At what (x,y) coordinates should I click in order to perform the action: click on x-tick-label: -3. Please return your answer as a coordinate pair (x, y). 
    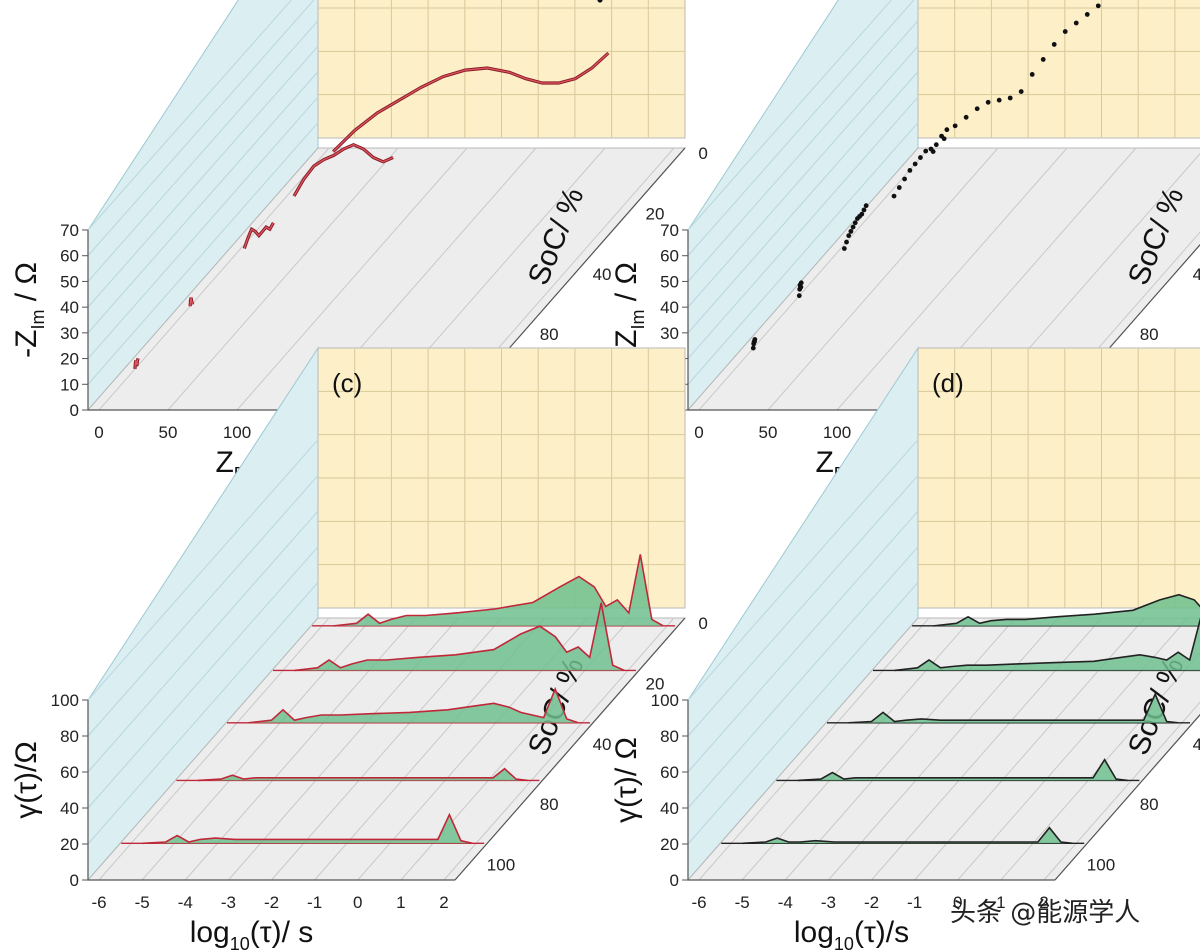
    Looking at the image, I should click on (828, 902).